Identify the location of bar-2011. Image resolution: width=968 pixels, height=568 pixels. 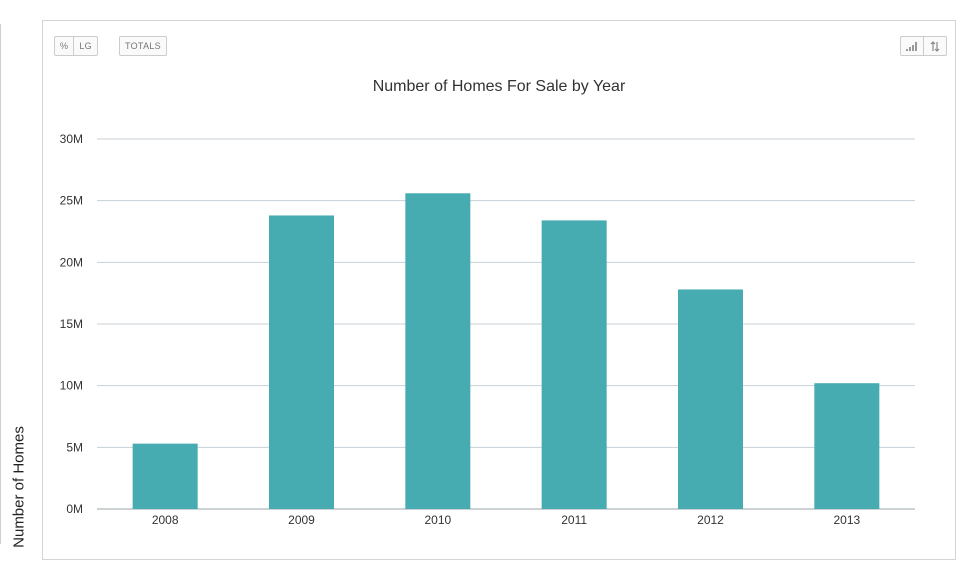
(574, 364).